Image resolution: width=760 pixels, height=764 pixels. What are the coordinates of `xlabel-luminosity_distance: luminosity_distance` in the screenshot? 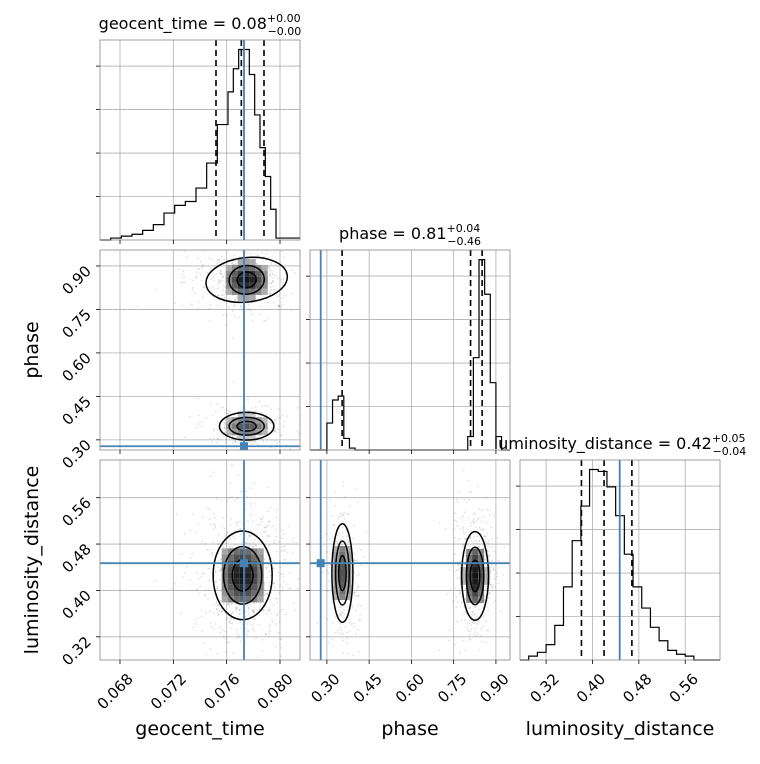 It's located at (620, 729).